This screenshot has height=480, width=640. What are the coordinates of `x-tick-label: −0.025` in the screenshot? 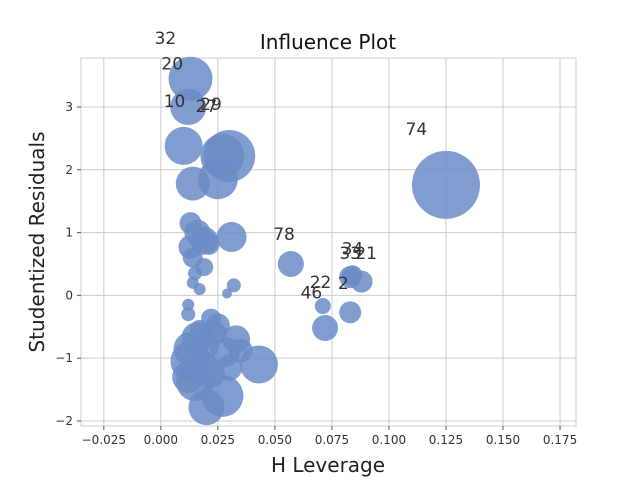 It's located at (104, 440).